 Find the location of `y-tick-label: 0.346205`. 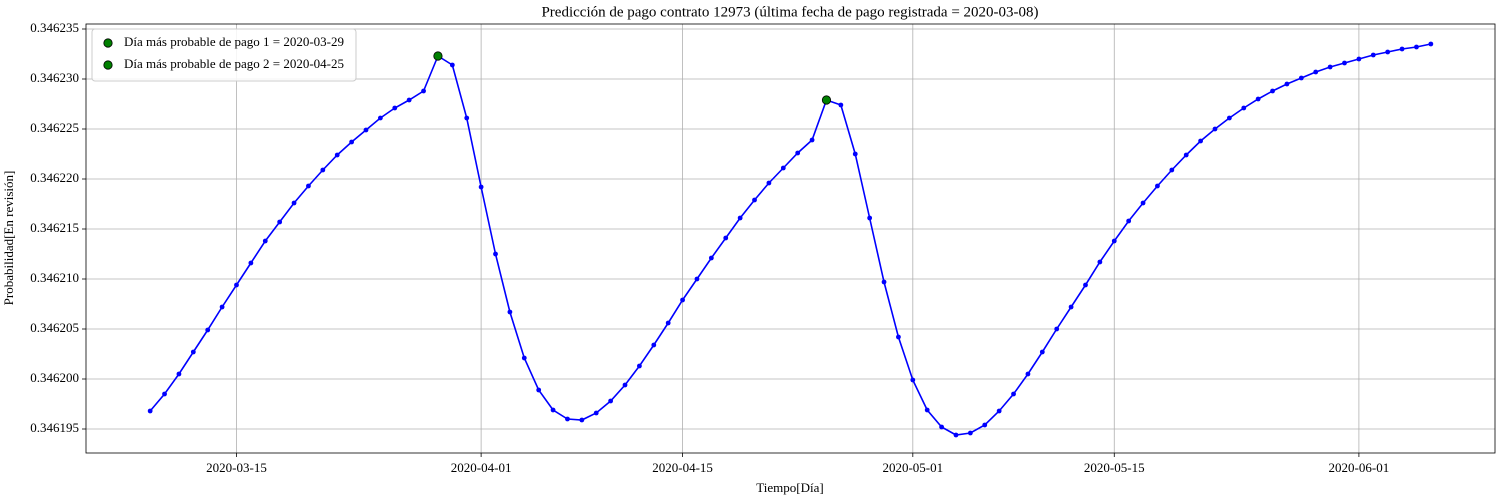

y-tick-label: 0.346205 is located at coordinates (54, 327).